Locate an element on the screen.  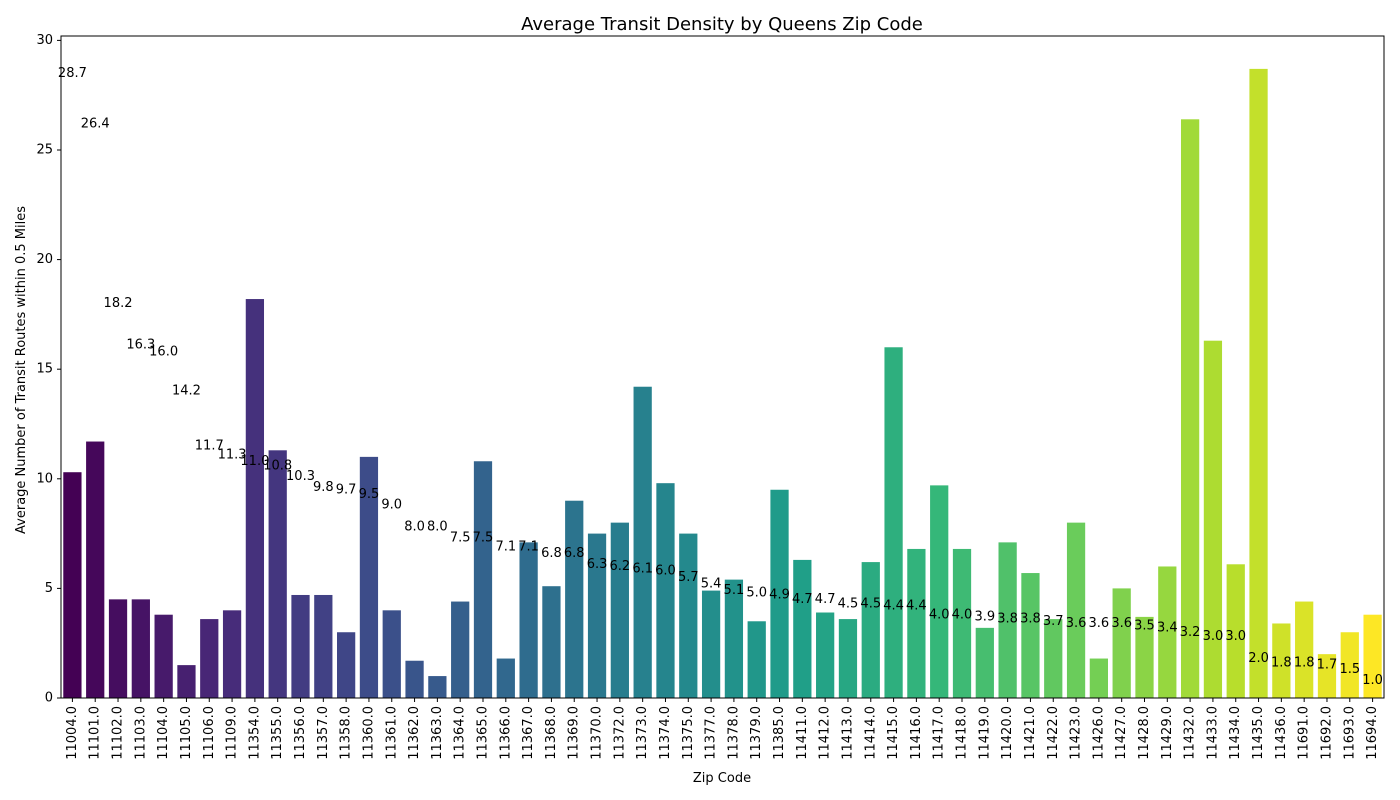
x-tick-label: 11367.0 is located at coordinates (528, 733).